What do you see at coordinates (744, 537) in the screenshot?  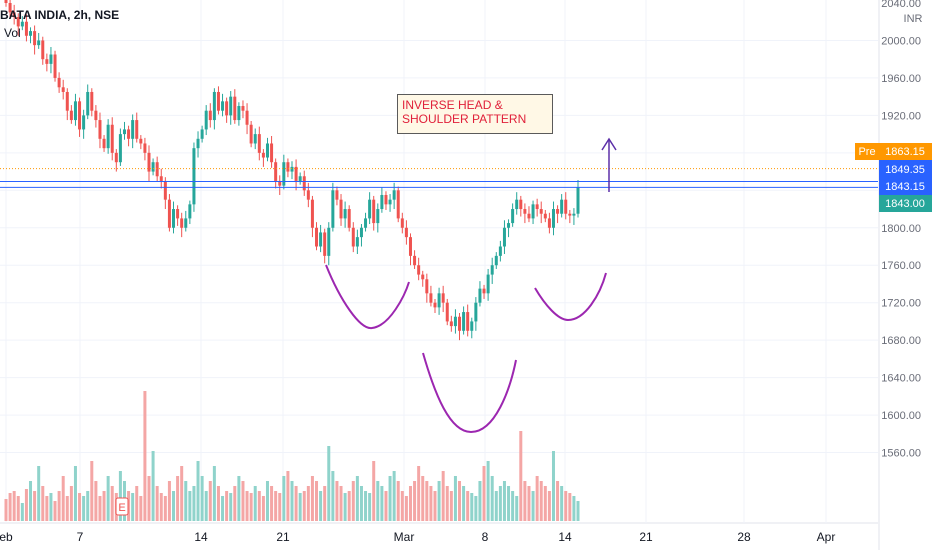 I see `time-tick-label: 28` at bounding box center [744, 537].